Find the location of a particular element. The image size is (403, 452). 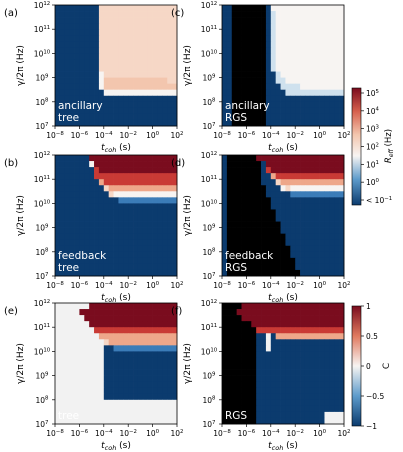

panel-annotation: tree is located at coordinates (68, 118).